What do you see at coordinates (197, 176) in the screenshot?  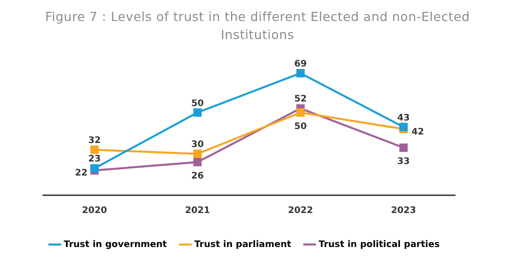 I see `data-label: 26` at bounding box center [197, 176].